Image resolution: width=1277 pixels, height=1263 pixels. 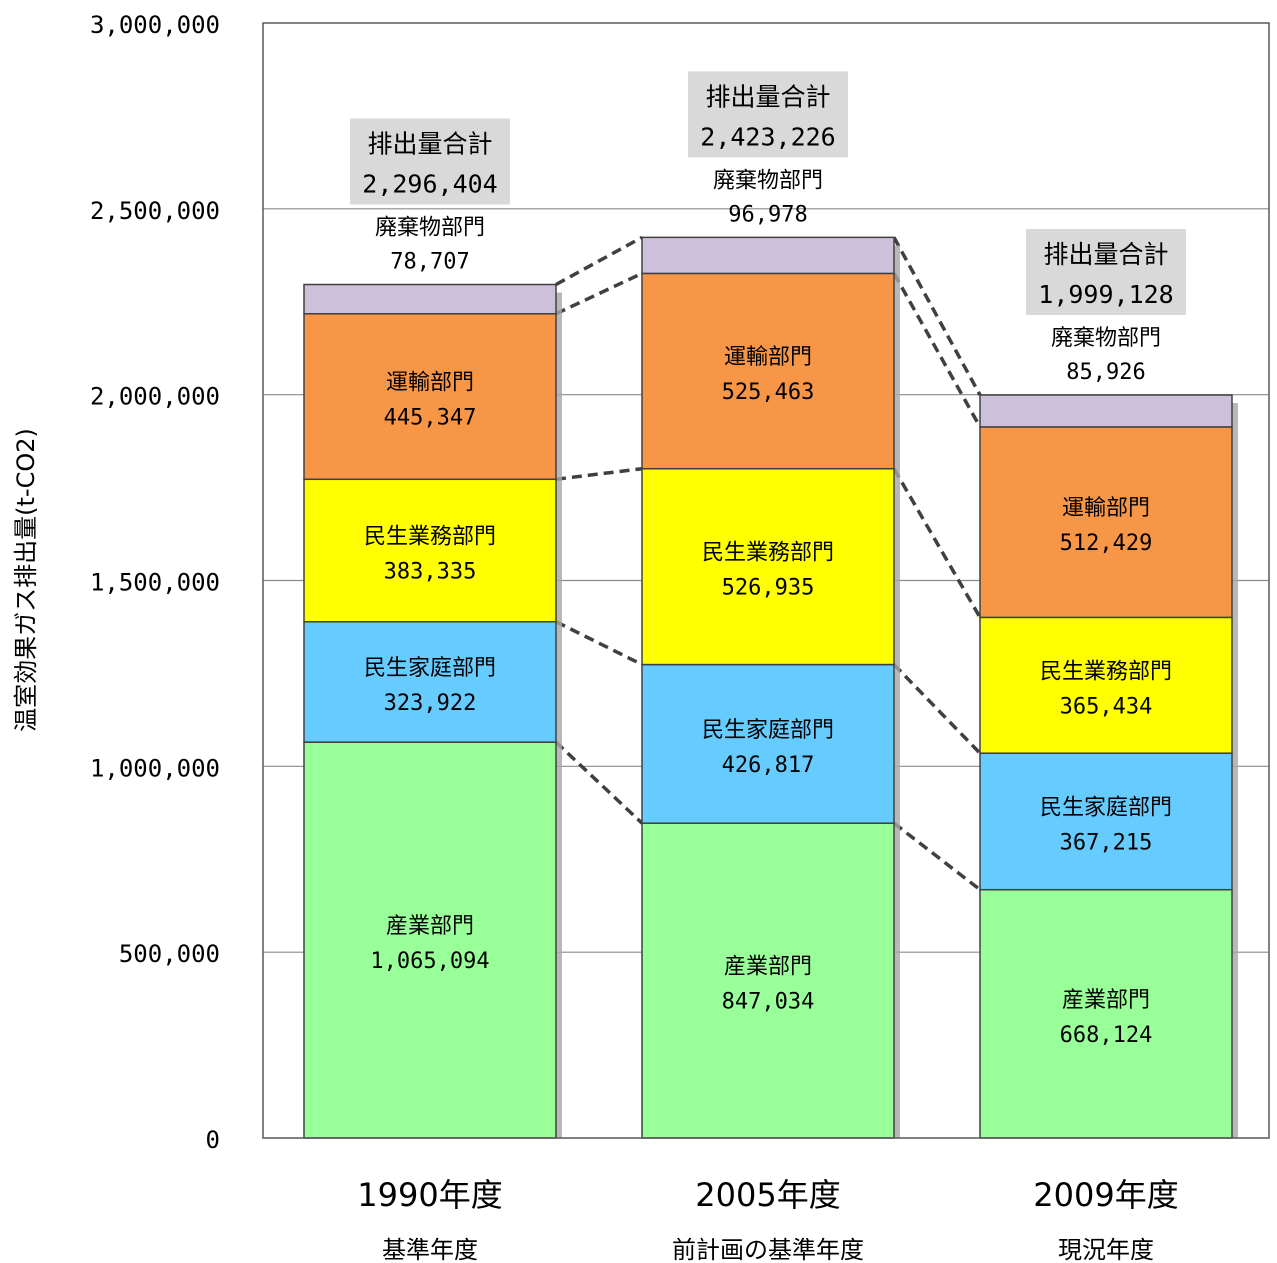 What do you see at coordinates (1106, 842) in the screenshot?
I see `segment-value-label: 367,215` at bounding box center [1106, 842].